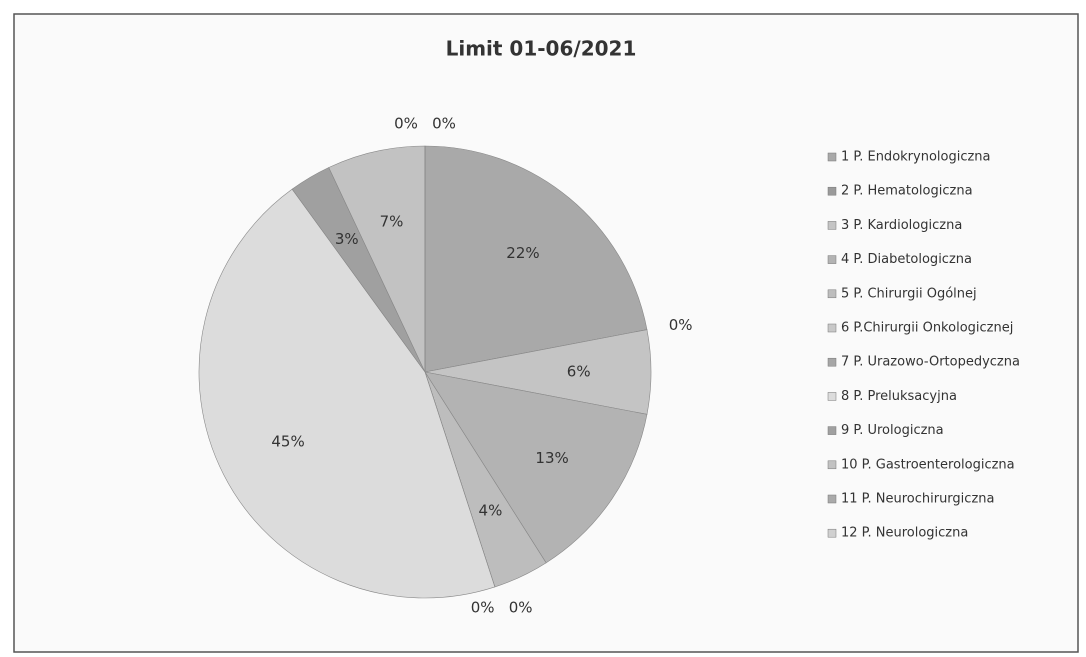 The image size is (1086, 657). Describe the element at coordinates (347, 239) in the screenshot. I see `data-label: 3%` at that location.